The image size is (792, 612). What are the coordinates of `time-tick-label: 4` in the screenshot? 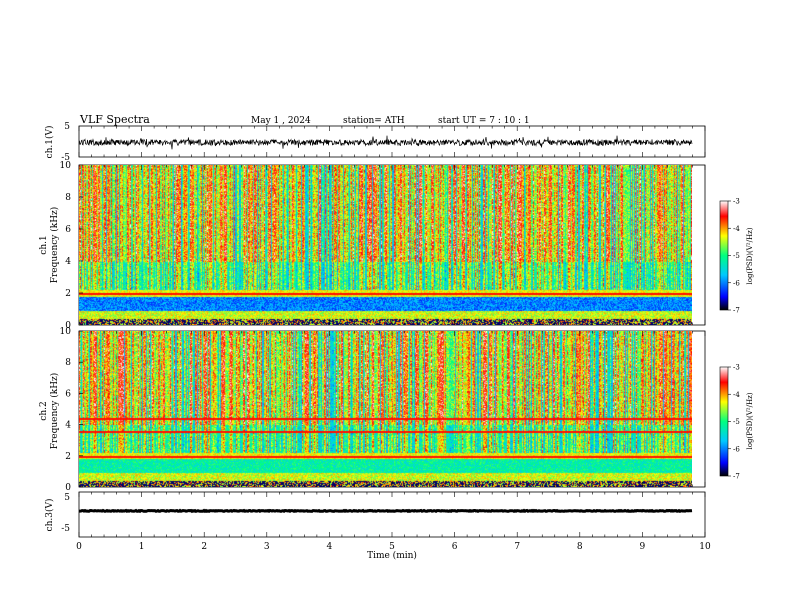 It's located at (330, 547).